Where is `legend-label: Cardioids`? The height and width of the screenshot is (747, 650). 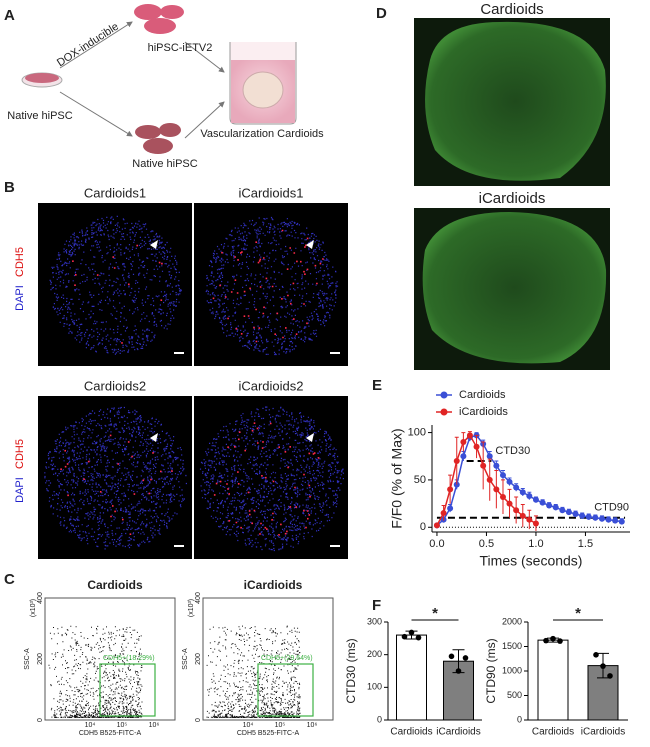
legend-label: Cardioids is located at coordinates (482, 395).